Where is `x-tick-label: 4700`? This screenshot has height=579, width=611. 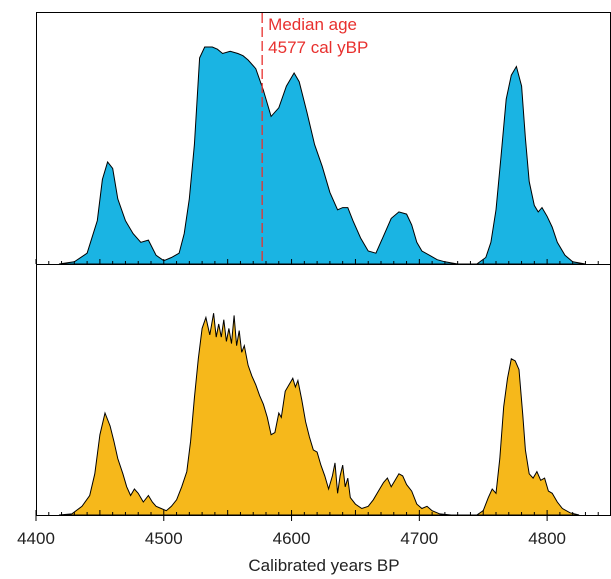 x-tick-label: 4700 is located at coordinates (419, 538).